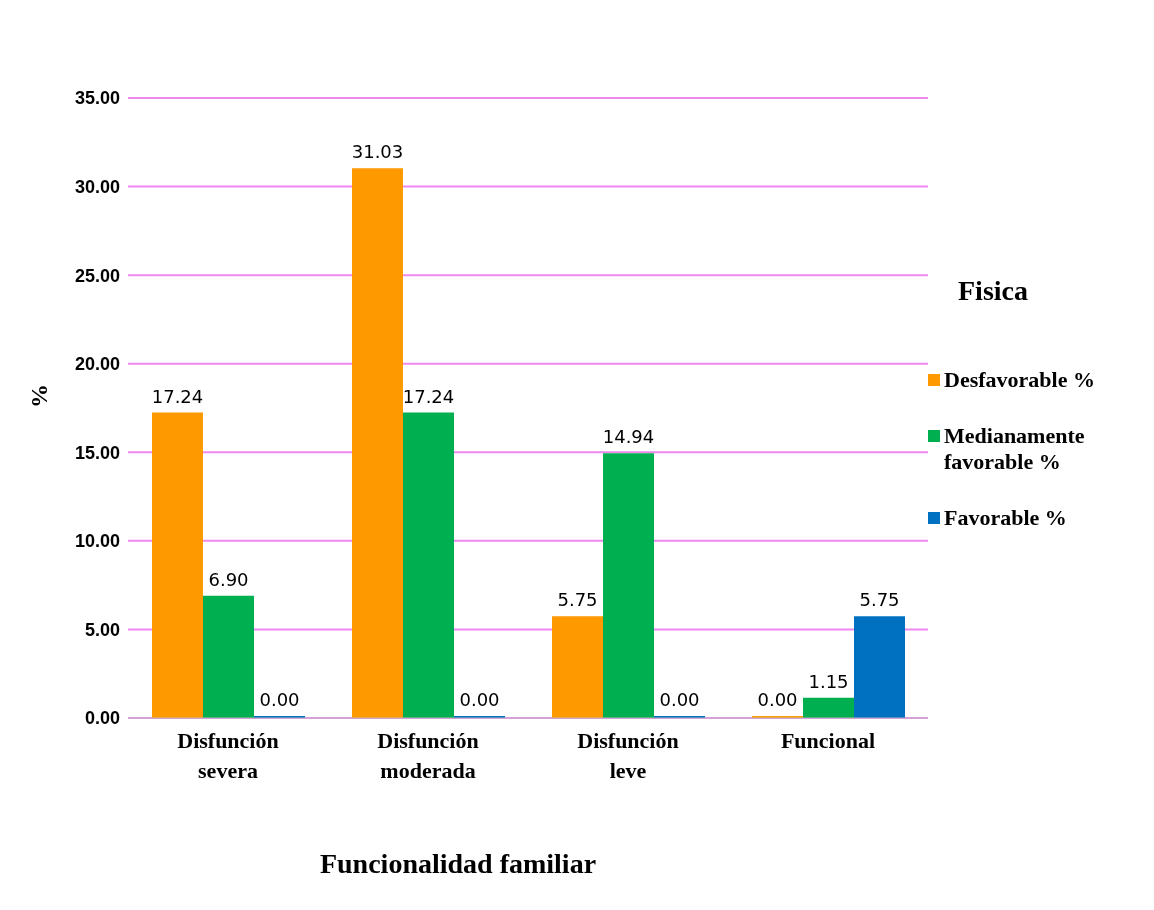 The width and height of the screenshot is (1154, 910). What do you see at coordinates (1019, 380) in the screenshot?
I see `legend-label: Desfavorable %` at bounding box center [1019, 380].